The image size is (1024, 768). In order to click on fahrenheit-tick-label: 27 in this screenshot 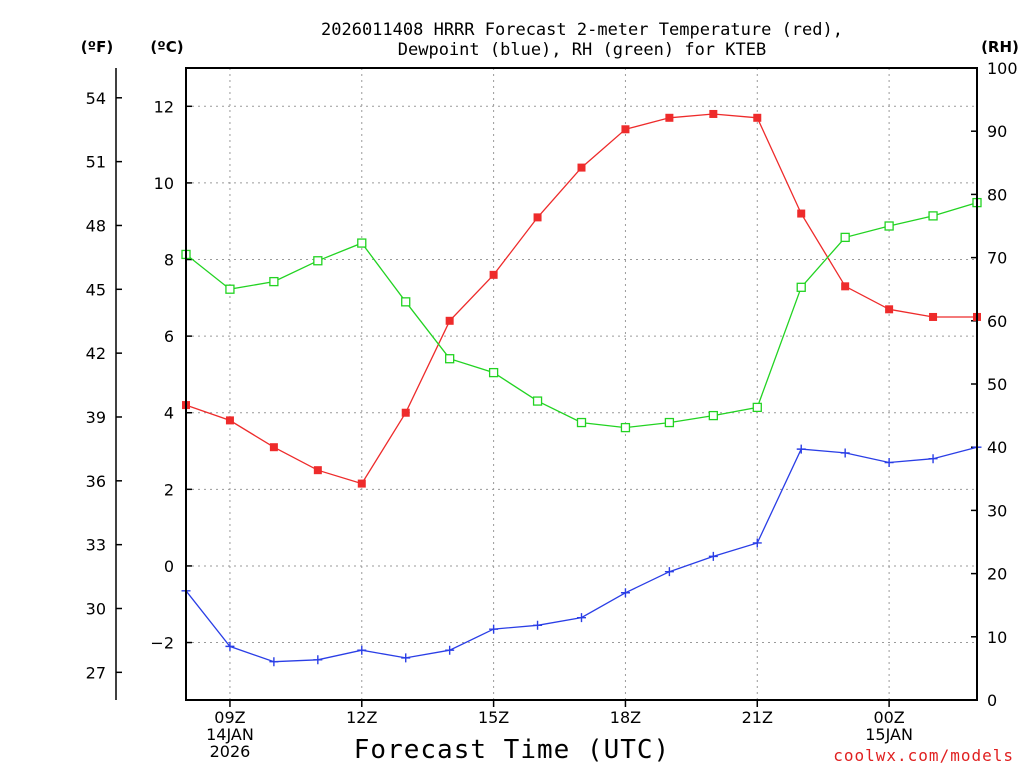, I will do `click(96, 672)`.